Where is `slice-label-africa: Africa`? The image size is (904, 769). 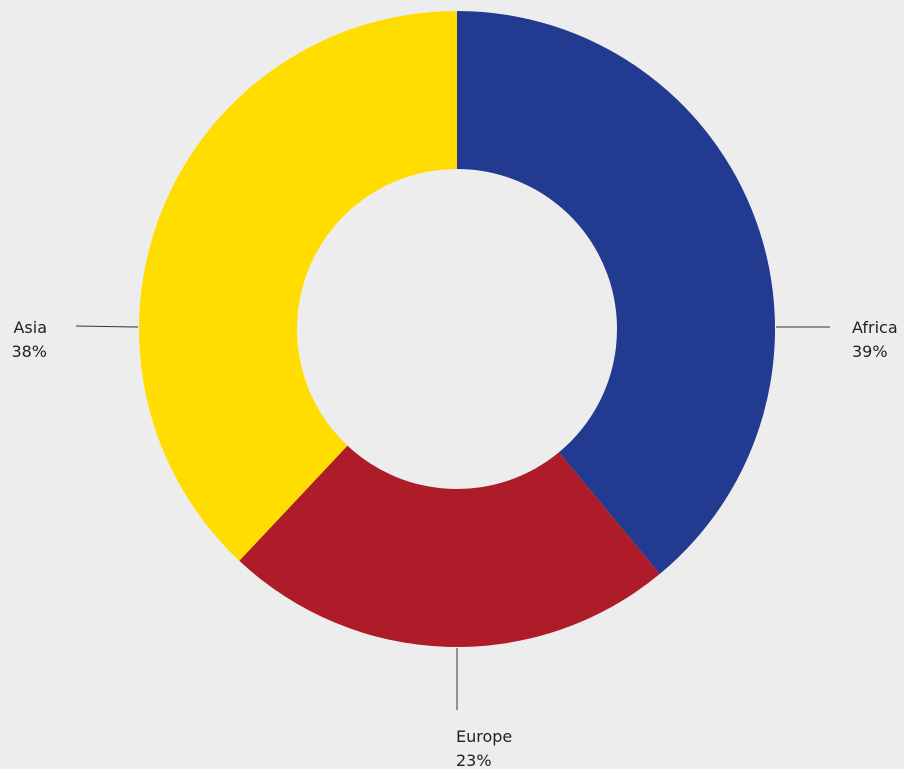
slice-label-africa: Africa is located at coordinates (875, 327).